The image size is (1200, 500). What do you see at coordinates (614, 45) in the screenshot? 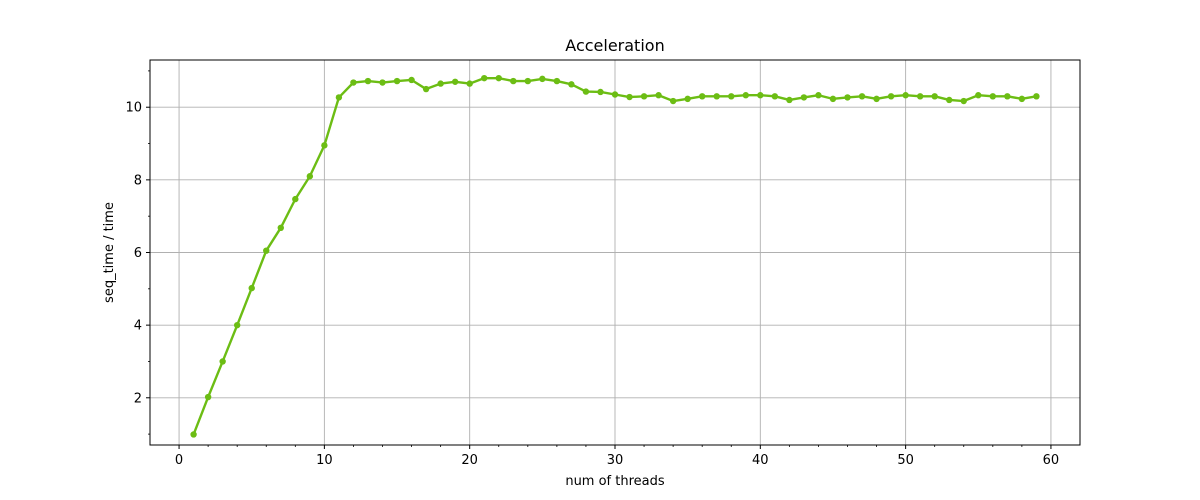
I see `chart-title: Acceleration` at bounding box center [614, 45].